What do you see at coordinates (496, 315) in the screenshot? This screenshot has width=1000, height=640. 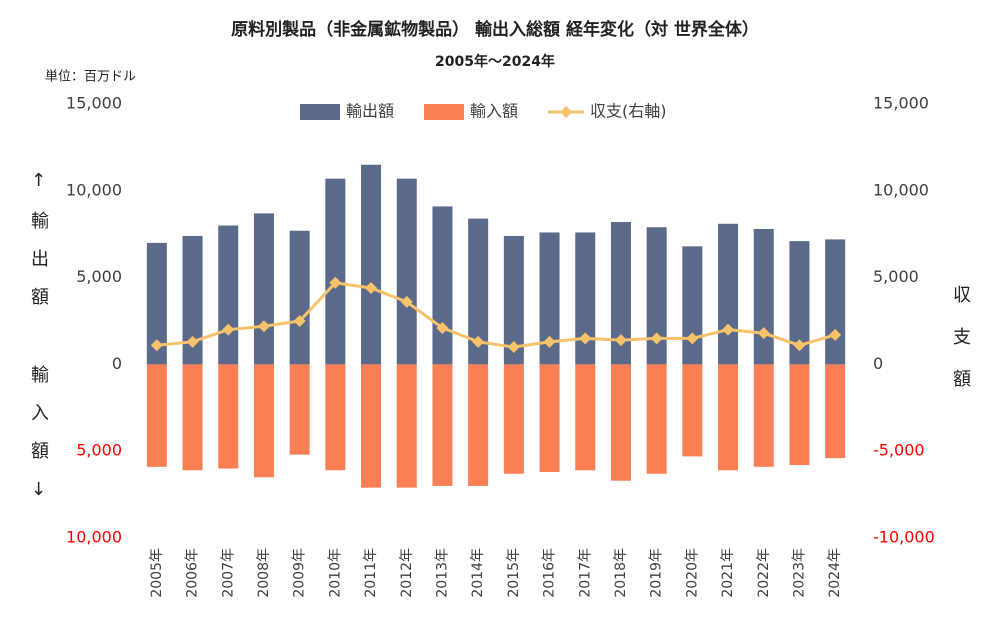 I see `line` at bounding box center [496, 315].